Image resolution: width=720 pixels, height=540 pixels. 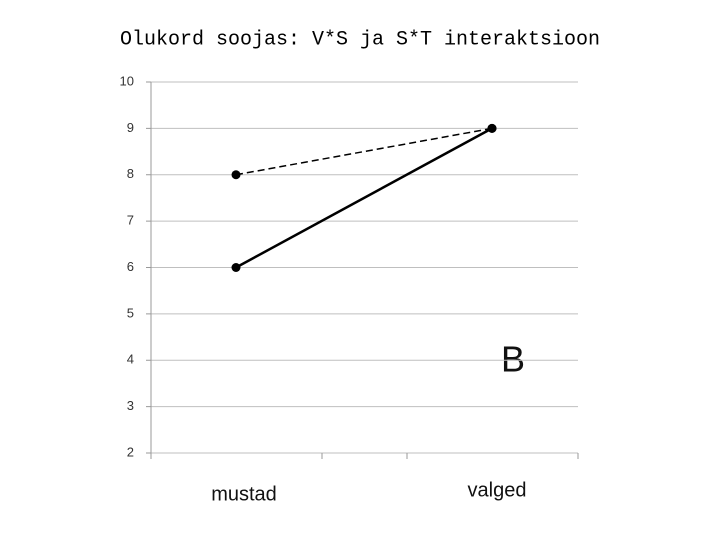 What do you see at coordinates (127, 80) in the screenshot?
I see `y-tick-label: 10` at bounding box center [127, 80].